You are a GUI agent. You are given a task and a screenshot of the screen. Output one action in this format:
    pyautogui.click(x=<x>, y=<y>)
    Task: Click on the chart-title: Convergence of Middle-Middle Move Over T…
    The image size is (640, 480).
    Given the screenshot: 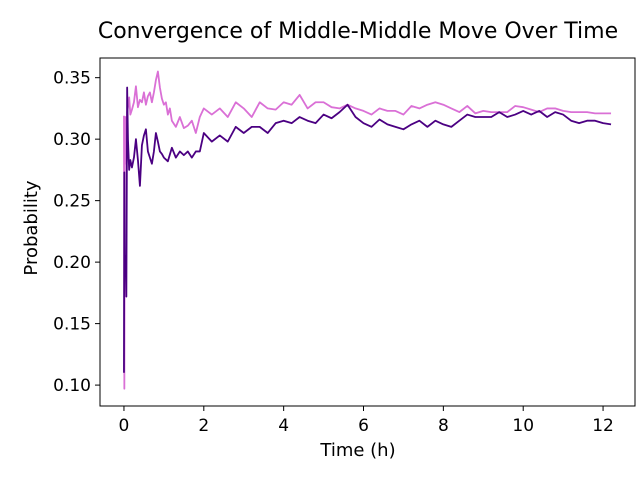 What is the action you would take?
    pyautogui.click(x=358, y=31)
    